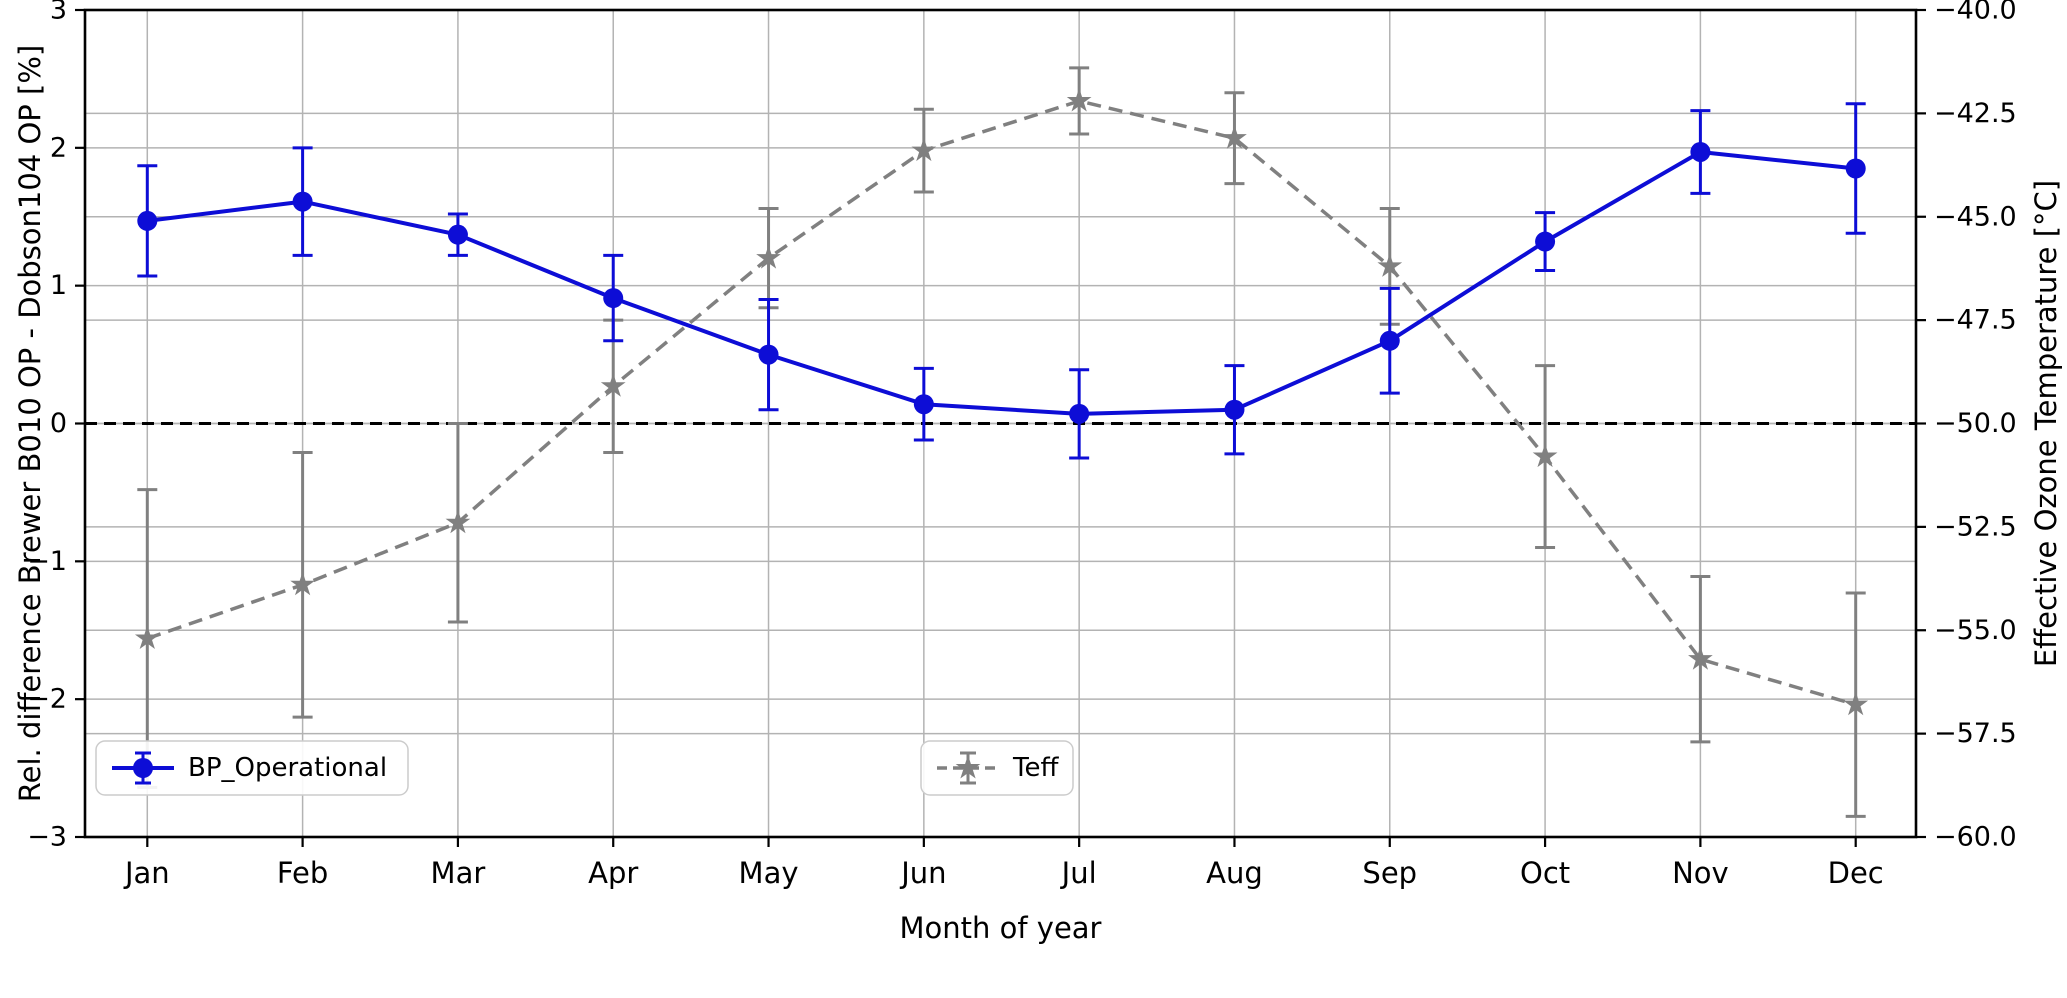 Image resolution: width=2067 pixels, height=998 pixels. I want to click on x-axis-tick-label: Aug, so click(1234, 873).